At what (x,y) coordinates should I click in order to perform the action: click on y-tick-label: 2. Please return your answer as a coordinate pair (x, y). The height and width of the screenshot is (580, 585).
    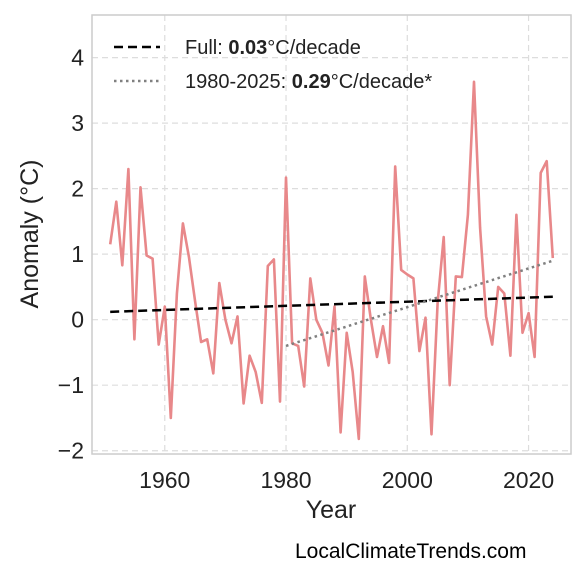
    Looking at the image, I should click on (77, 189).